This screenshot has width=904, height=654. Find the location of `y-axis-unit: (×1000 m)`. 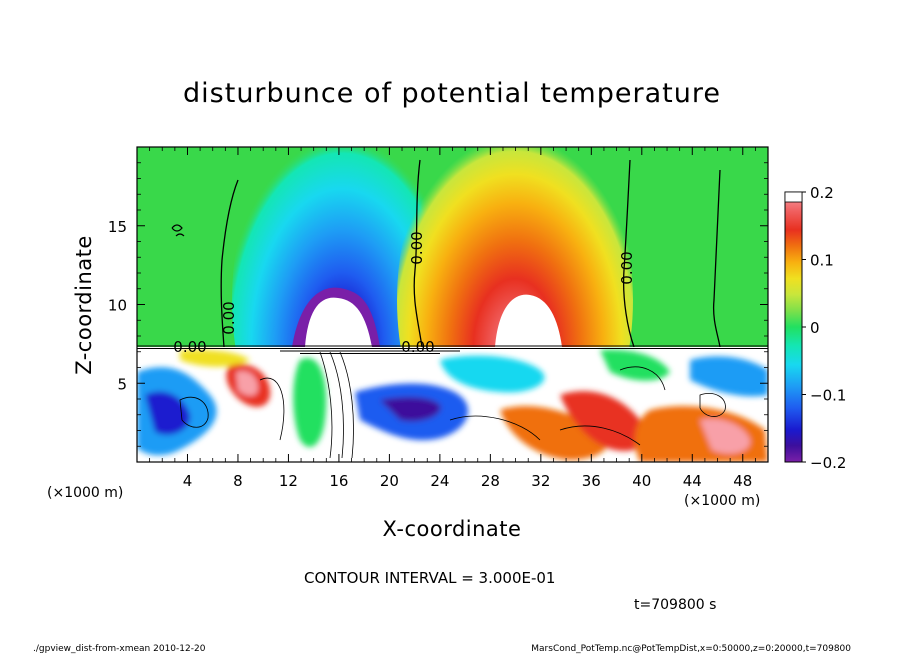

y-axis-unit: (×1000 m) is located at coordinates (85, 493).